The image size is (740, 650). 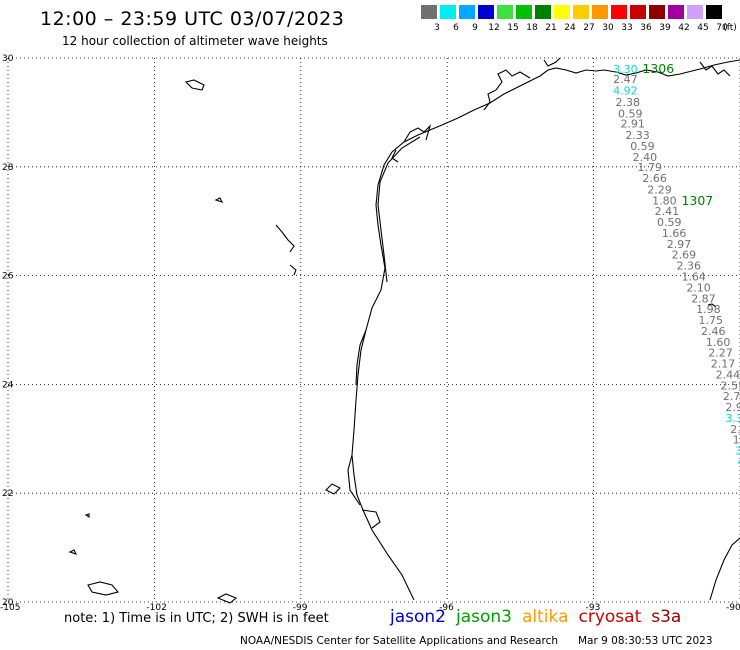 What do you see at coordinates (703, 298) in the screenshot?
I see `wave-height-value: 2.87` at bounding box center [703, 298].